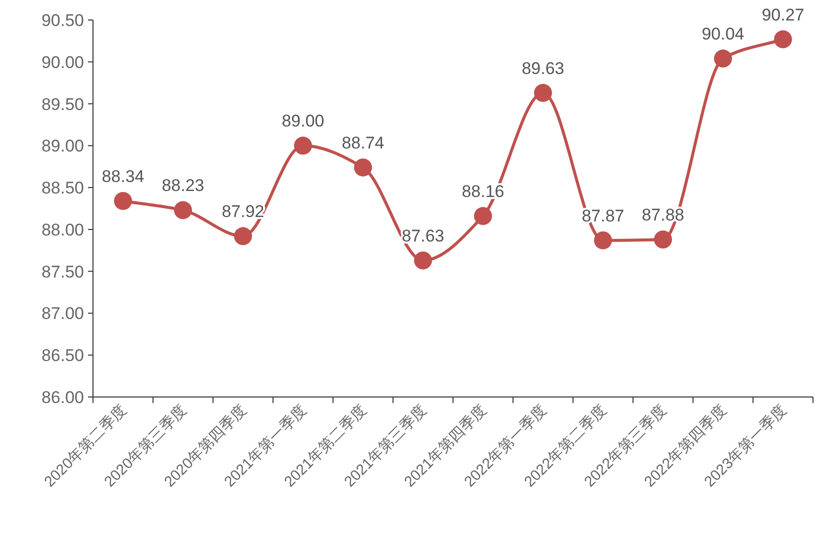  Describe the element at coordinates (123, 176) in the screenshot. I see `data-label: 88.34` at that location.